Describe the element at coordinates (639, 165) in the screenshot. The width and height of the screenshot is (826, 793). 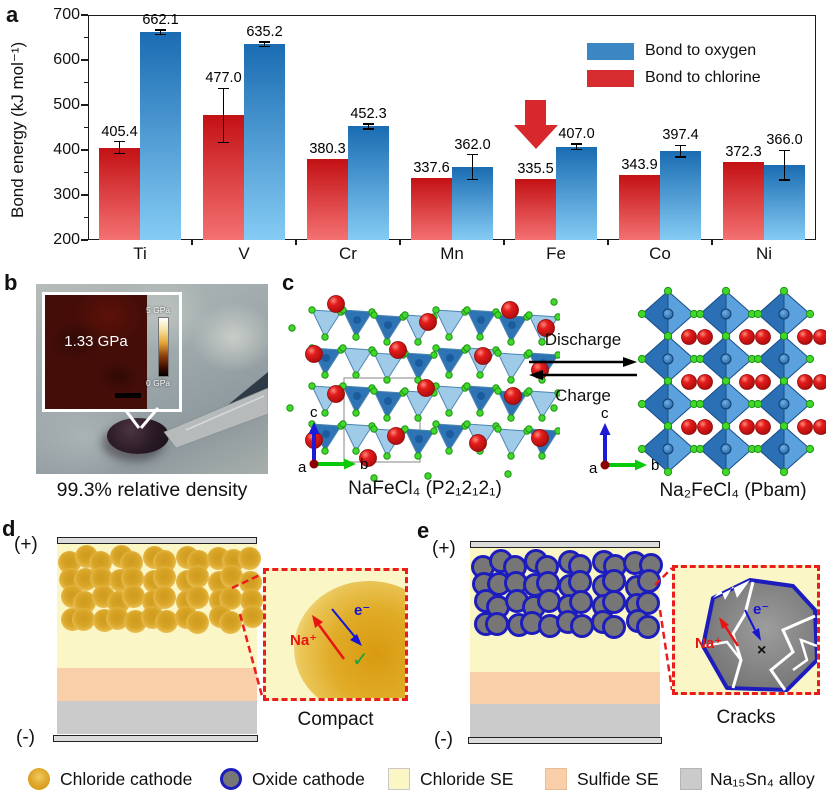
I see `value-label-Co: 343.9` at that location.